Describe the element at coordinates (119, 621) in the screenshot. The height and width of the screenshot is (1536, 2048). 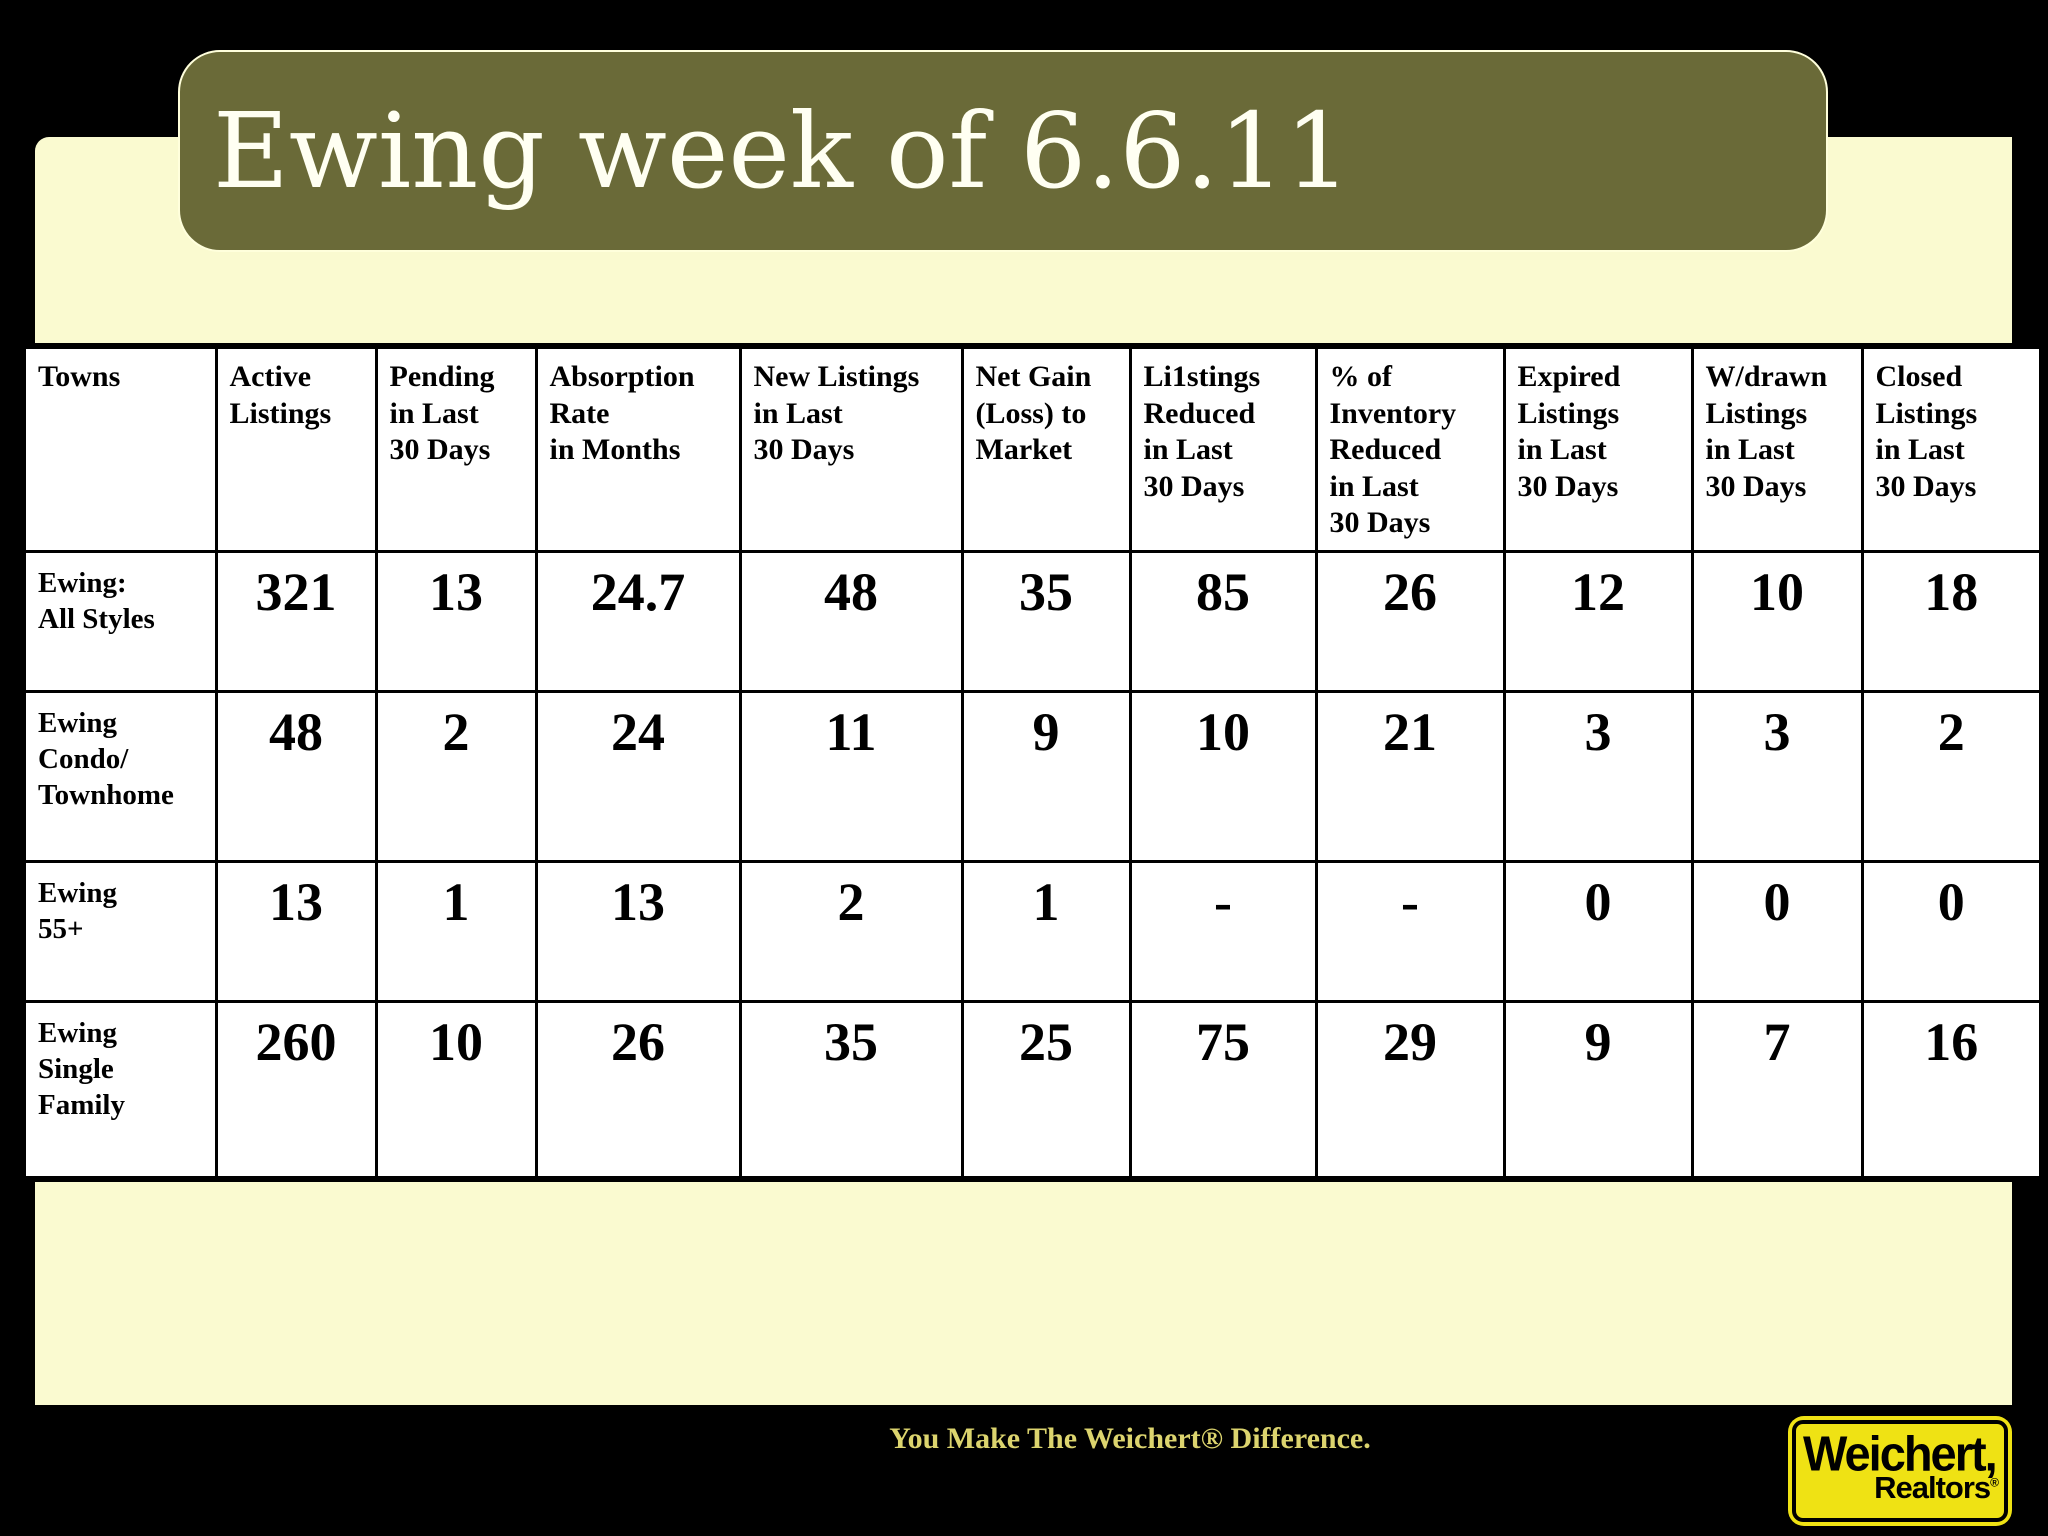
I see `row-label: Ewing: All Styles` at that location.